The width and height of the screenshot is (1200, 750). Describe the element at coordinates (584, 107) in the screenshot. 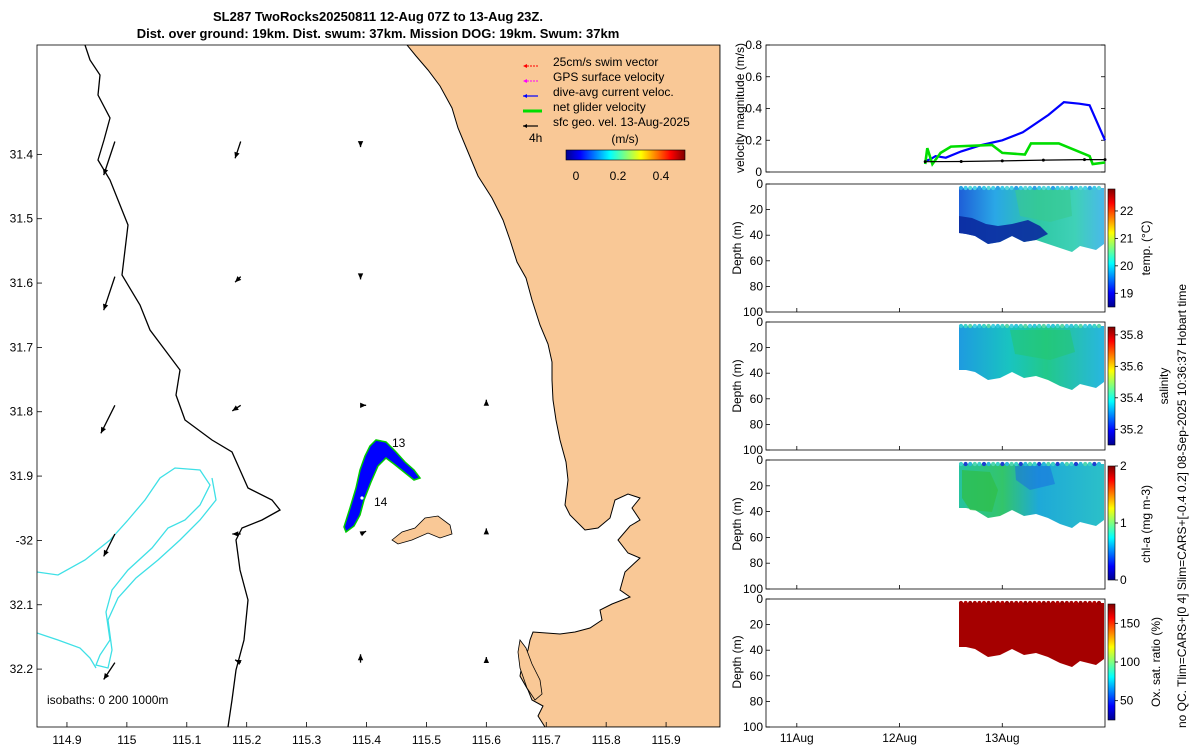

I see `legend-item-net: net glider velocity` at that location.